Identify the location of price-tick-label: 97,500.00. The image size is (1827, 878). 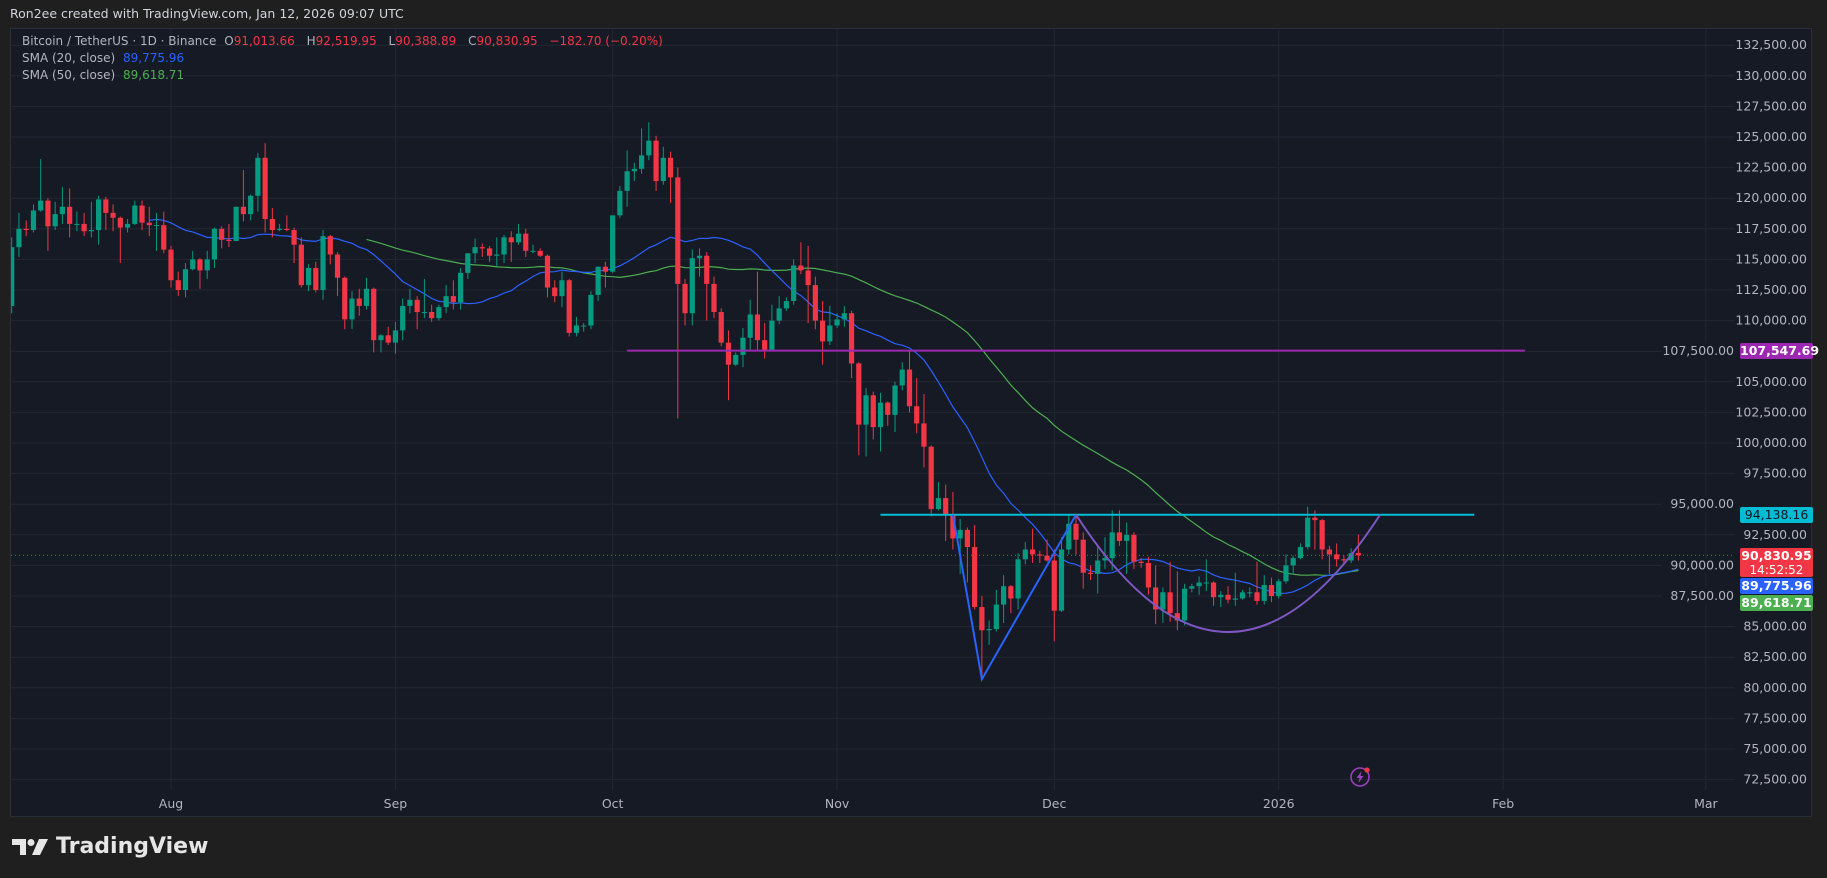
(1775, 473).